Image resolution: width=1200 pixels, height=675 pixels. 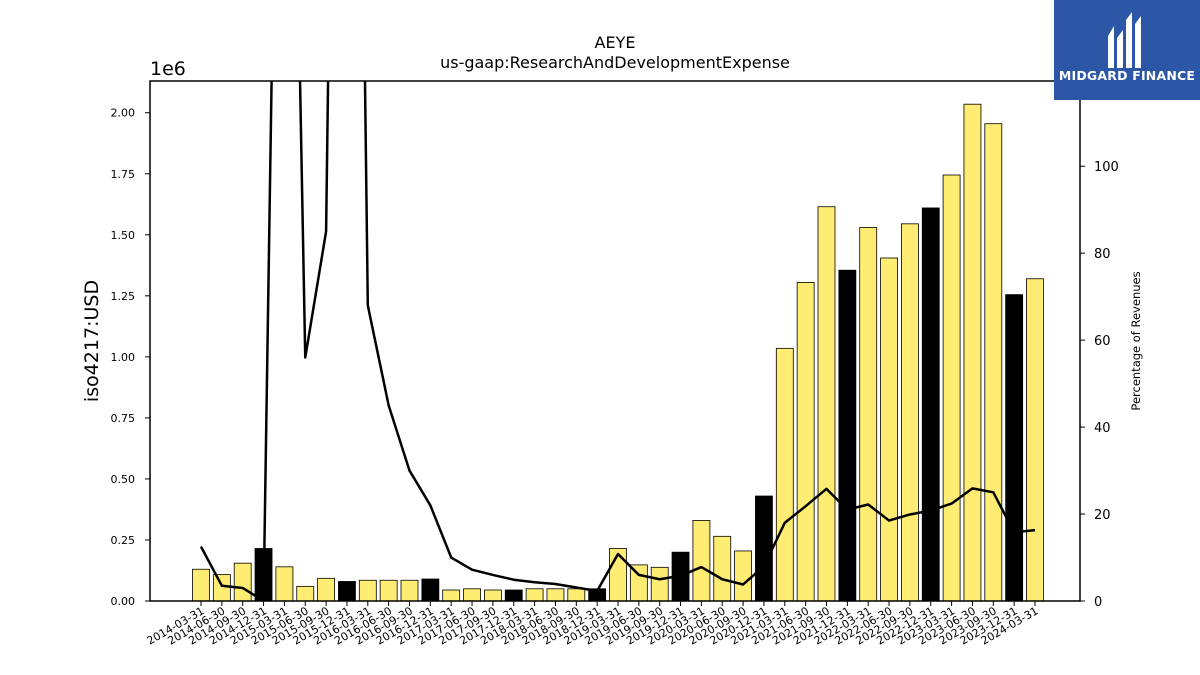 What do you see at coordinates (123, 479) in the screenshot?
I see `y-tick-label: 0.50` at bounding box center [123, 479].